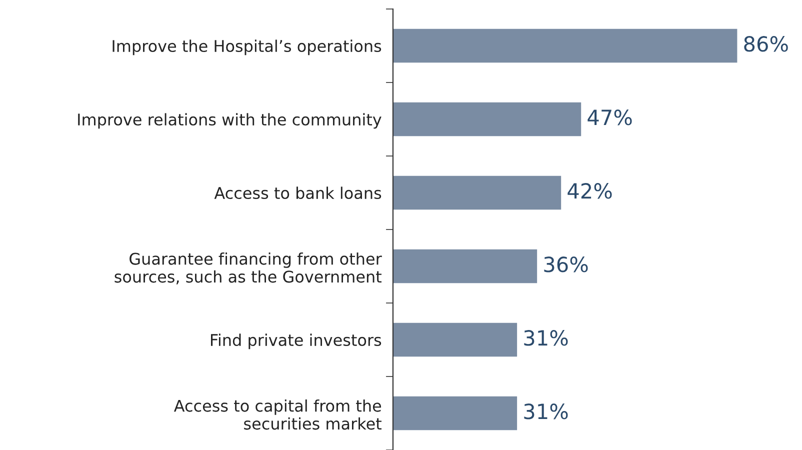 The height and width of the screenshot is (450, 802). What do you see at coordinates (610, 118) in the screenshot?
I see `data-label: 47%` at bounding box center [610, 118].